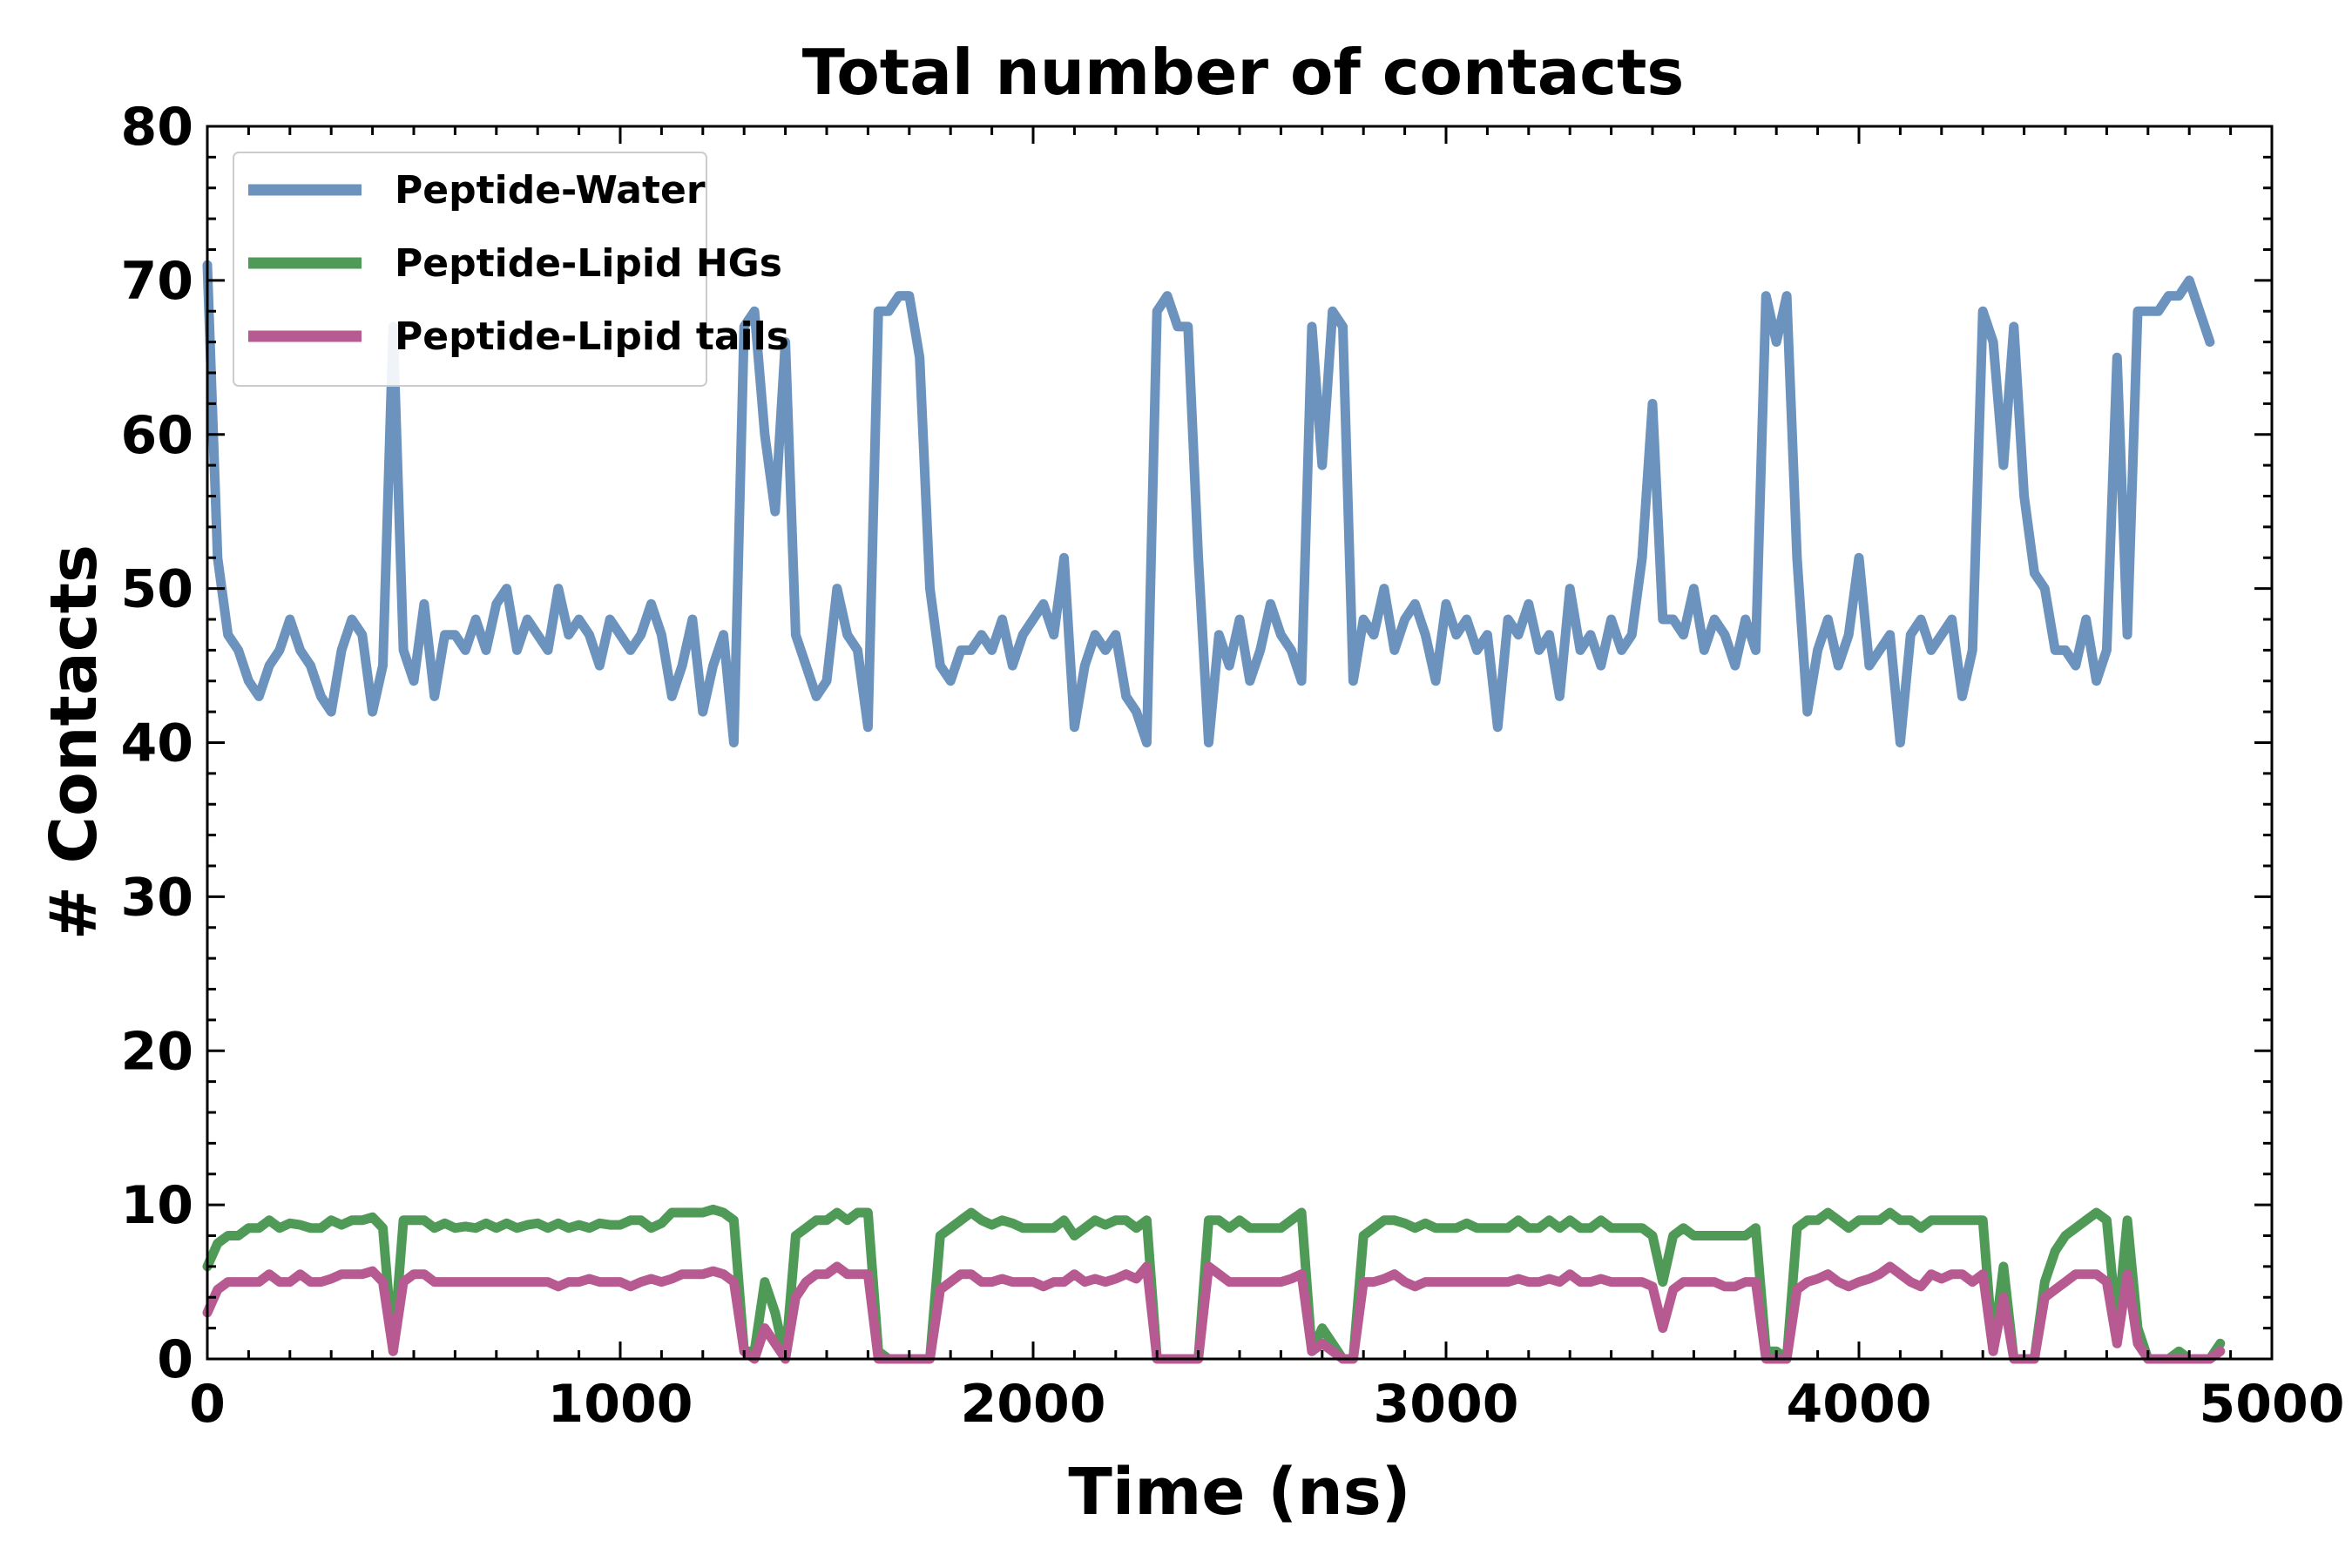 The image size is (2352, 1568). What do you see at coordinates (157, 1205) in the screenshot?
I see `y-tick-label: 10` at bounding box center [157, 1205].